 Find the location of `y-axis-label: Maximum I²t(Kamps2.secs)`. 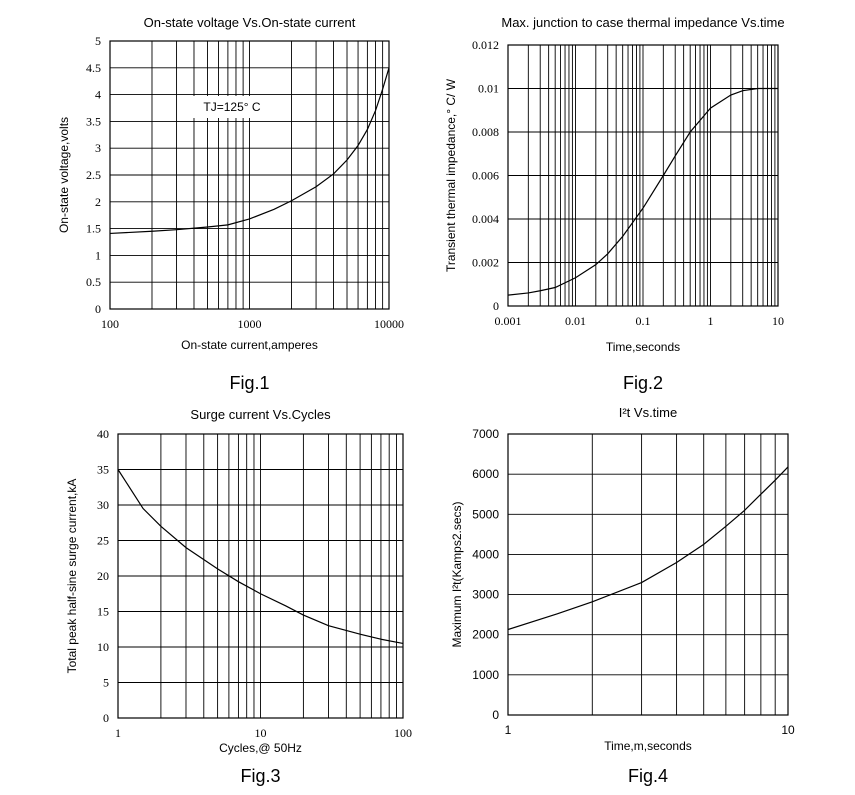

y-axis-label: Maximum I²t(Kamps2.secs) is located at coordinates (457, 574).